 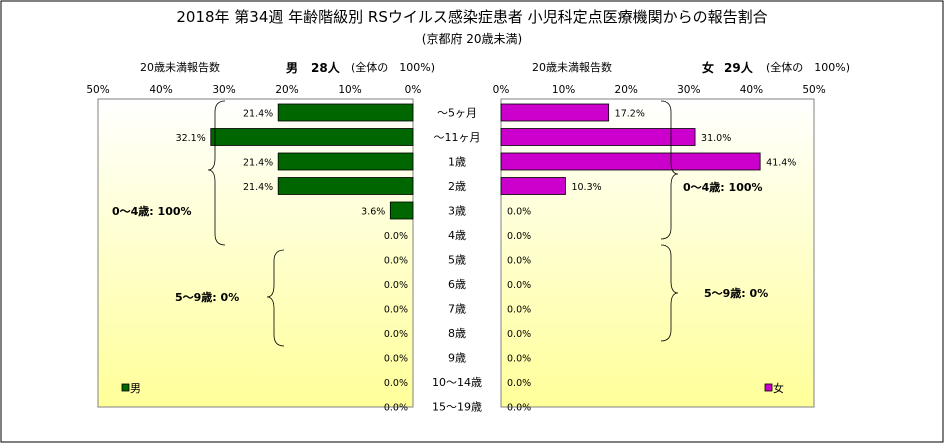 What do you see at coordinates (472, 38) in the screenshot?
I see `chart-subtitle: (京都府 20歳未満)` at bounding box center [472, 38].